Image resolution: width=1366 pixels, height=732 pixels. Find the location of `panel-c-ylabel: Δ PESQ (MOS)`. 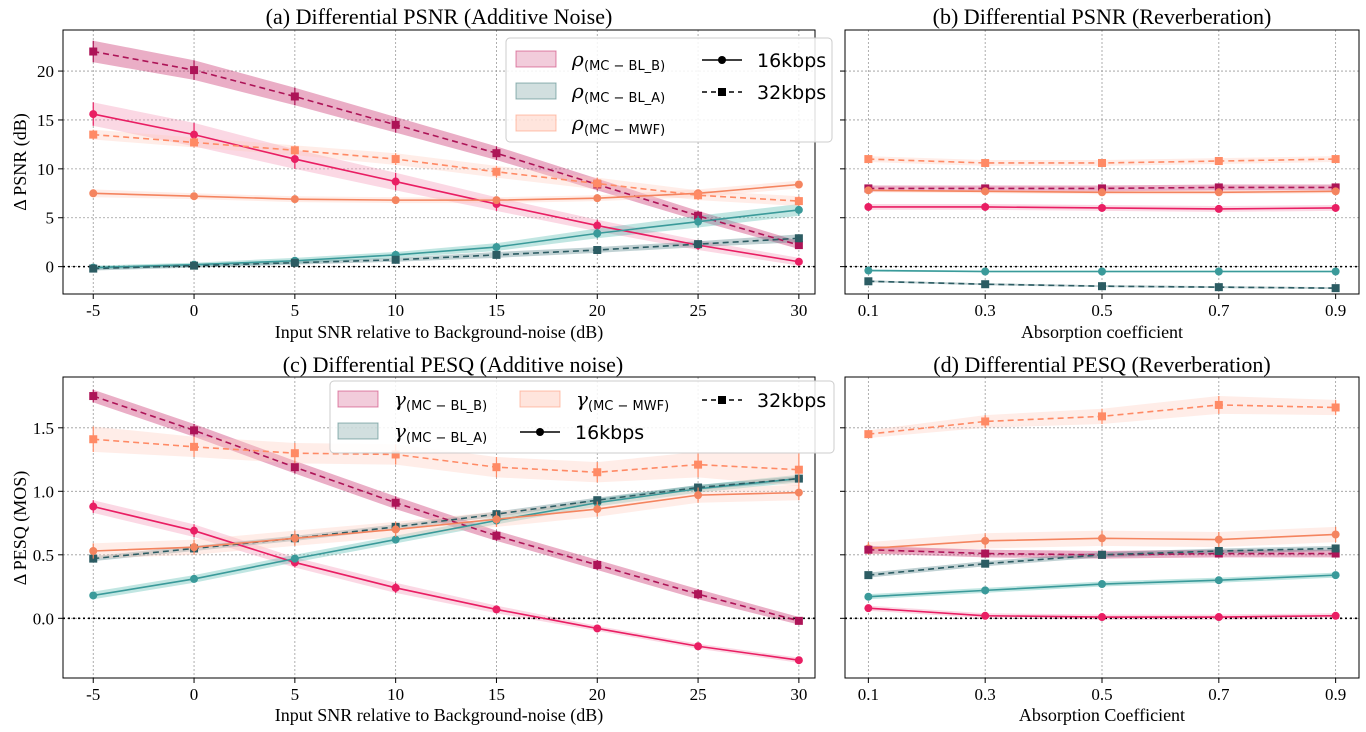

panel-c-ylabel: Δ PESQ (MOS) is located at coordinates (20, 528).